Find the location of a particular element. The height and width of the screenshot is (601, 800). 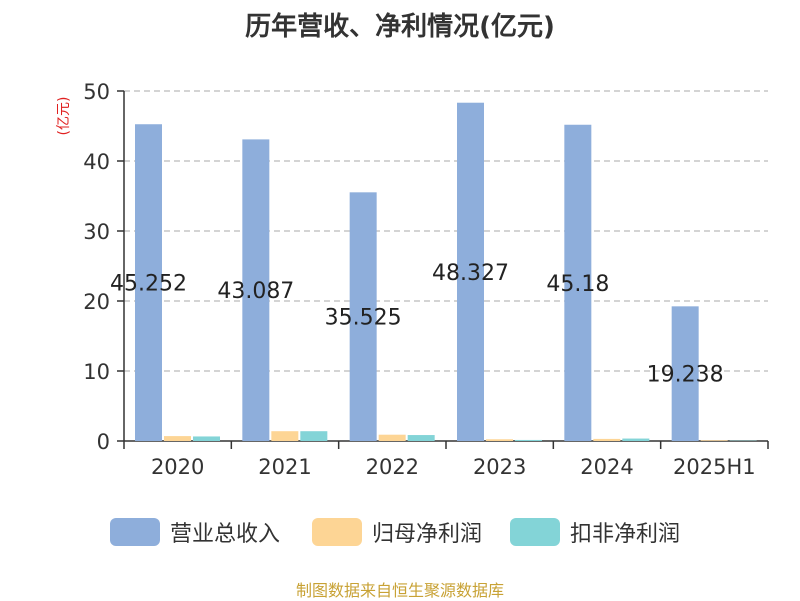

legend-item-net-profit: 归母净利润 is located at coordinates (397, 532).